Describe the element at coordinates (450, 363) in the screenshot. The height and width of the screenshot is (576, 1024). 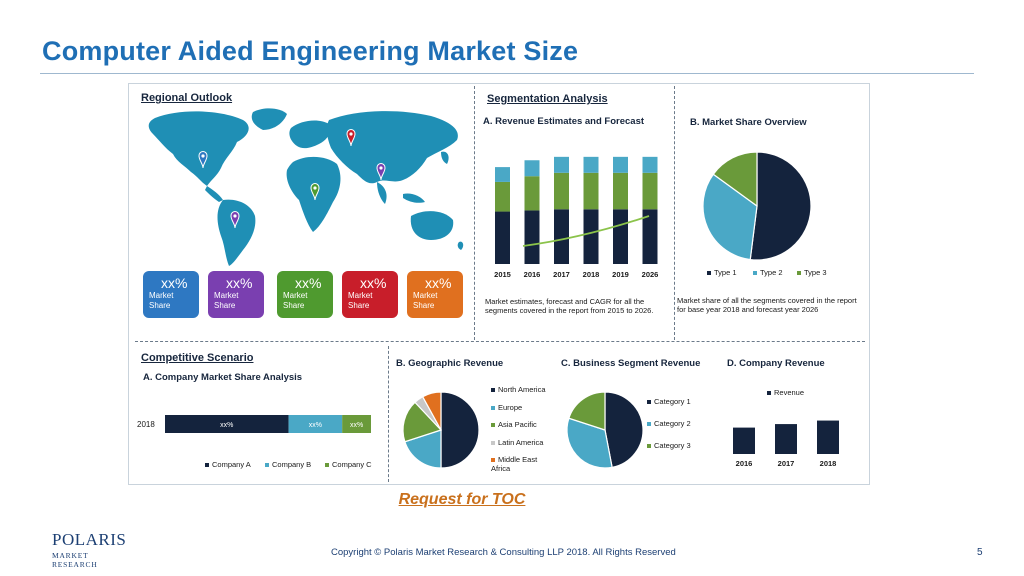
I see `geographic-revenue-title: B. Geographic Revenue` at that location.